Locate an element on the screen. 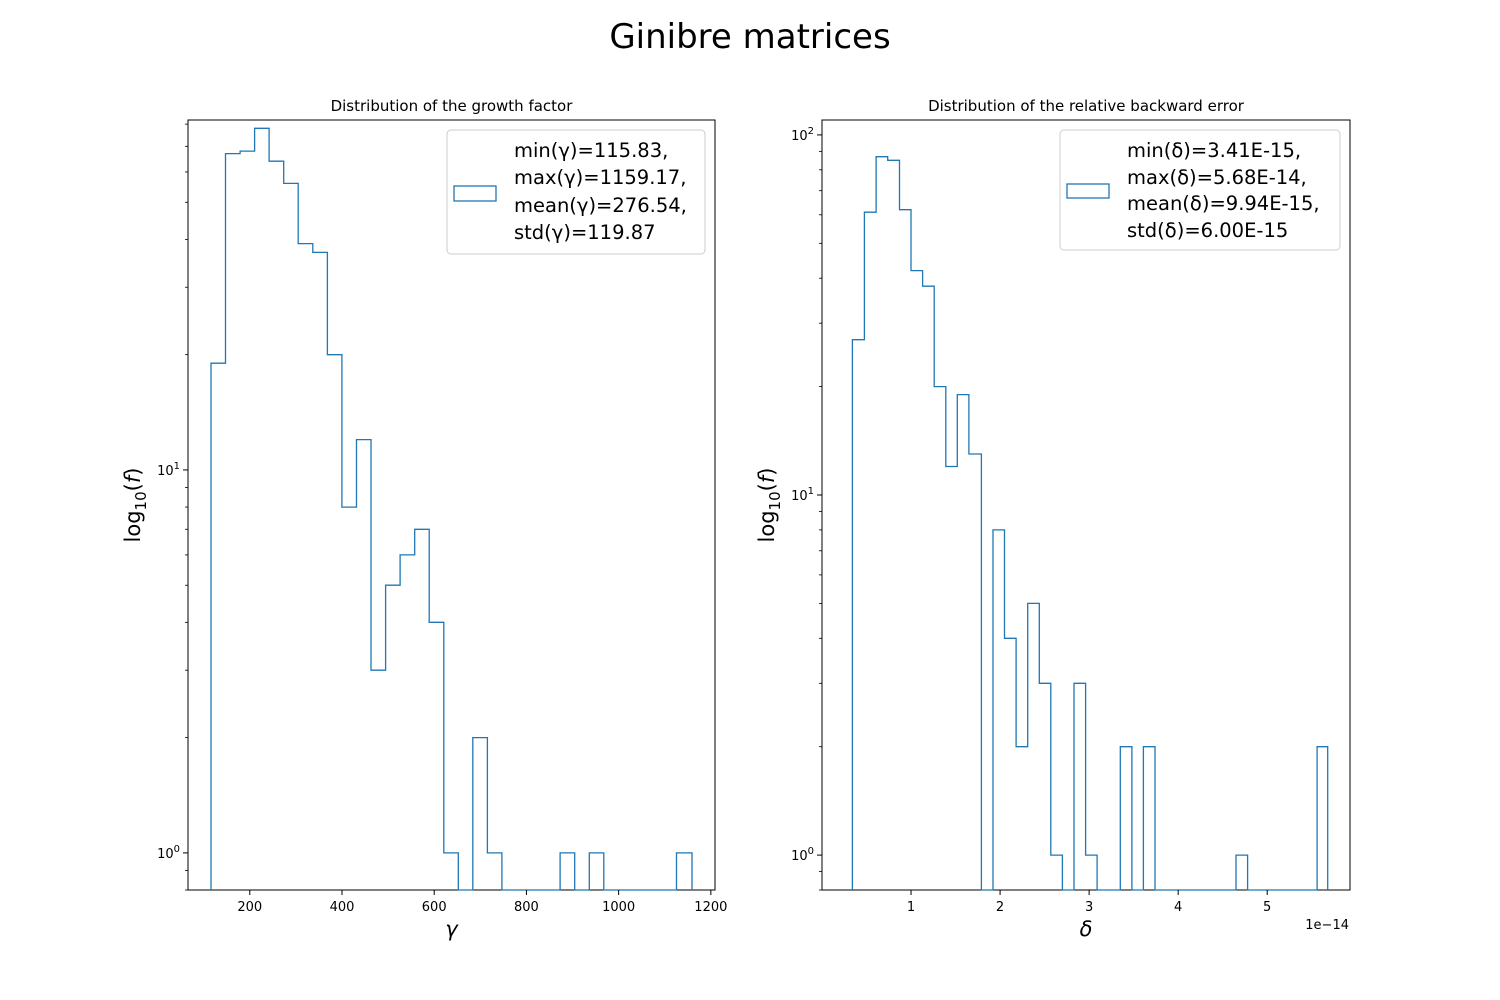  growth-factor-legend-swatch is located at coordinates (475, 193).